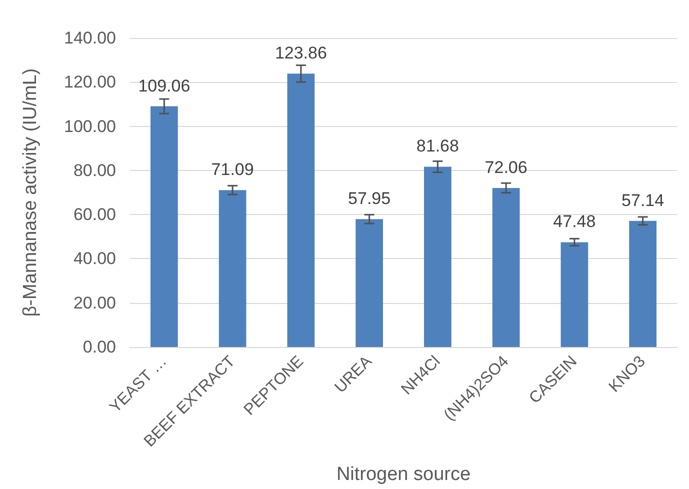 The image size is (689, 489). Describe the element at coordinates (94, 170) in the screenshot. I see `y-tick-label: 80.00` at that location.